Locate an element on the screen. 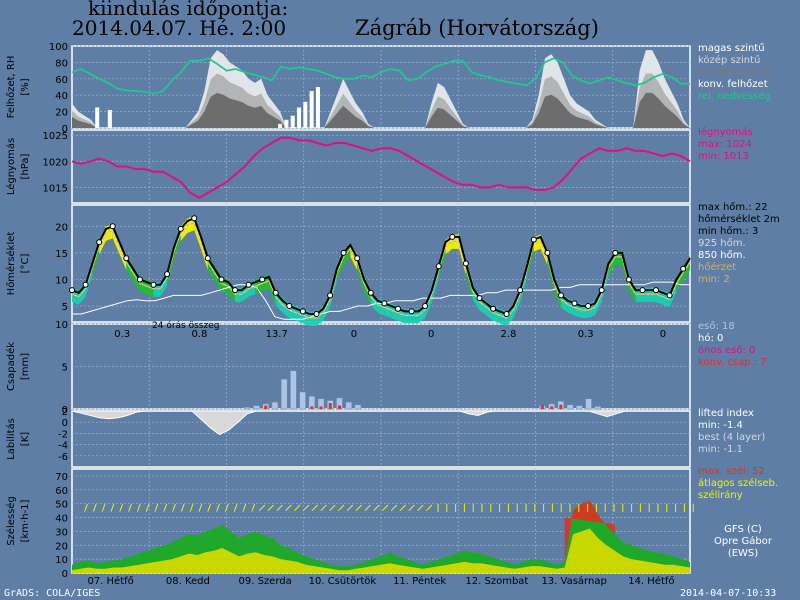  x-day-label: 14. Hétfő is located at coordinates (651, 581).